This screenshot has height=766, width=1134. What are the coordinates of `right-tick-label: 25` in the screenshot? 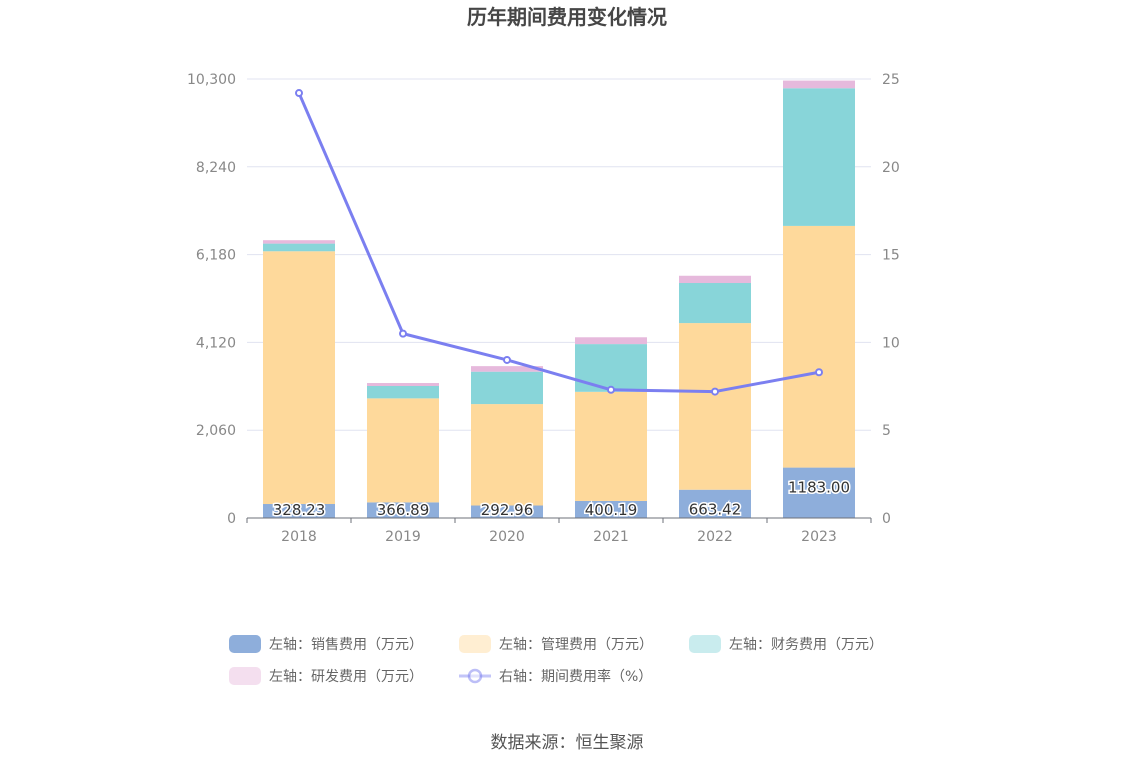 It's located at (891, 80).